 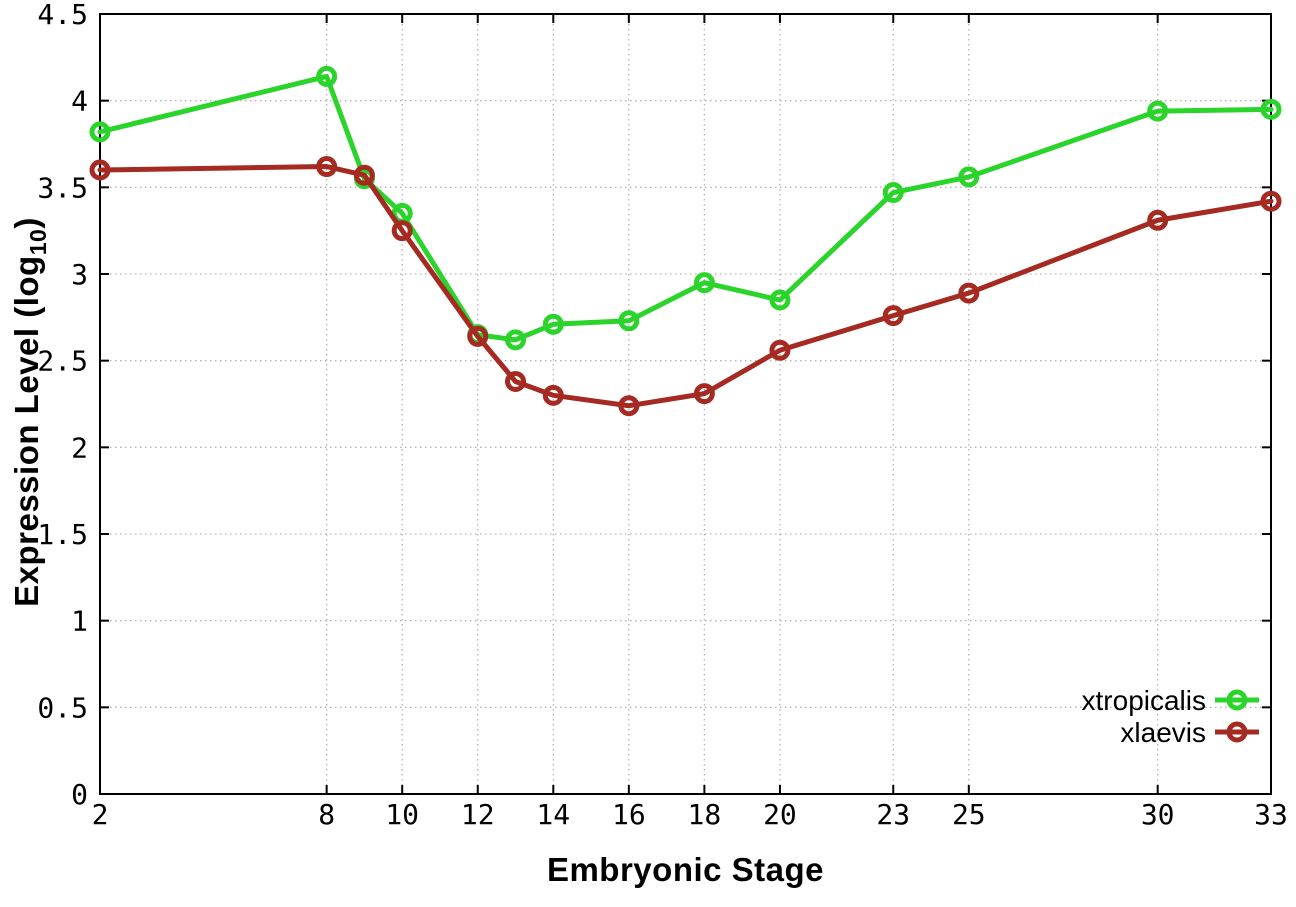 What do you see at coordinates (1237, 700) in the screenshot?
I see `legend-marker-xtropicalis` at bounding box center [1237, 700].